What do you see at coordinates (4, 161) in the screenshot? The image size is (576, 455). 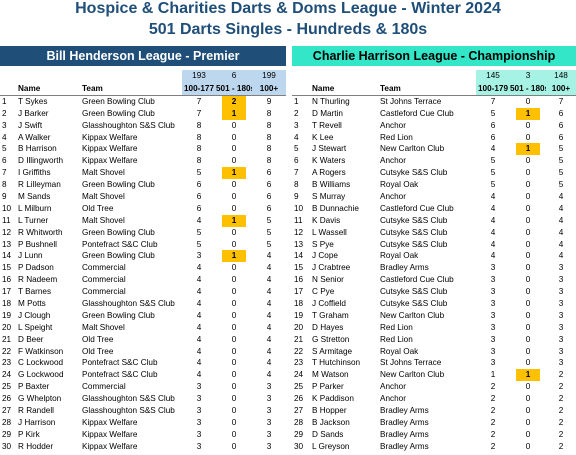 I see `rank: 6` at bounding box center [4, 161].